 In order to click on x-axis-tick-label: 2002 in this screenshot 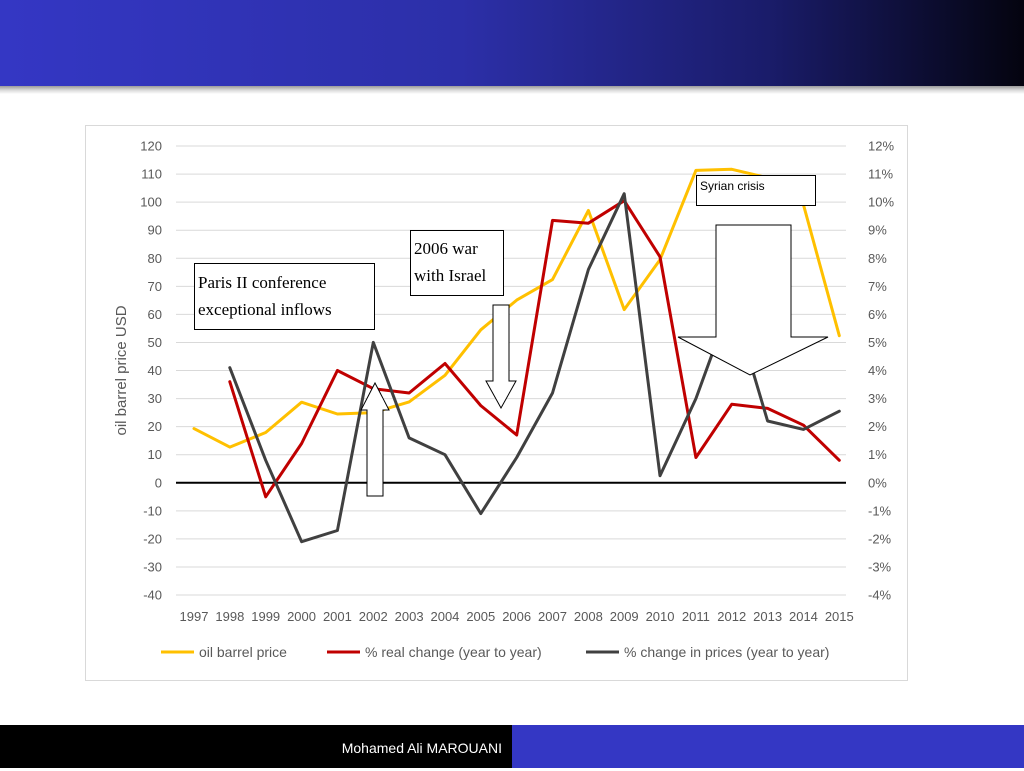, I will do `click(373, 616)`.